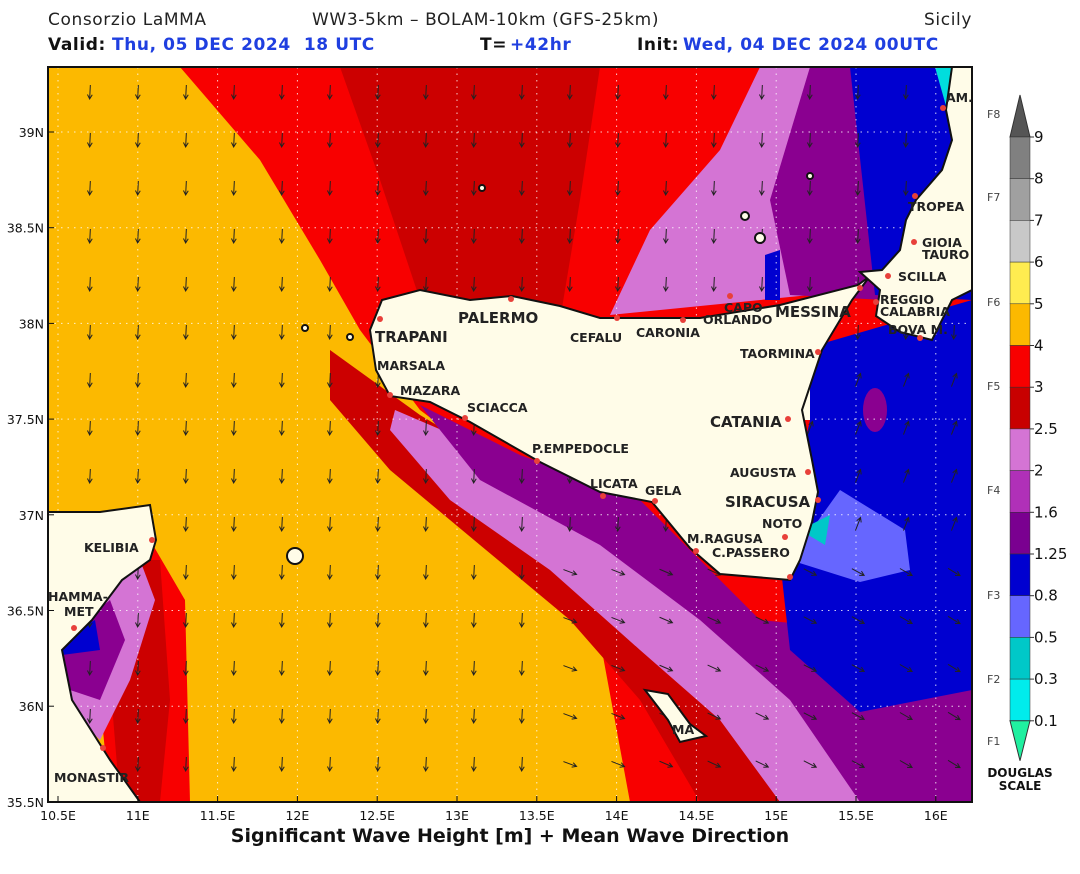  I want to click on place-label: SCILLA, so click(922, 276).